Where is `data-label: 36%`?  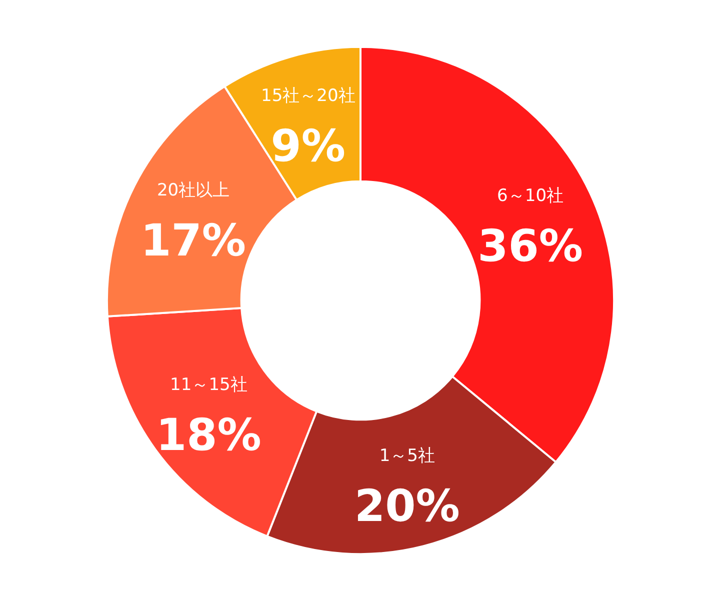
data-label: 36% is located at coordinates (530, 246).